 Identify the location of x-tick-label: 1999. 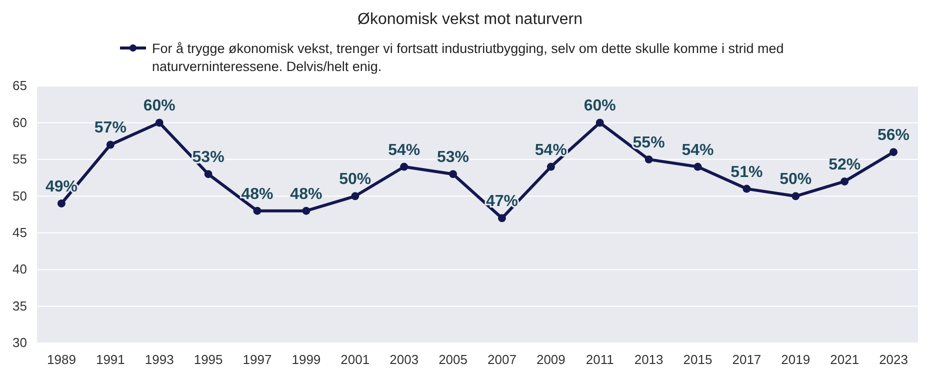
(306, 360).